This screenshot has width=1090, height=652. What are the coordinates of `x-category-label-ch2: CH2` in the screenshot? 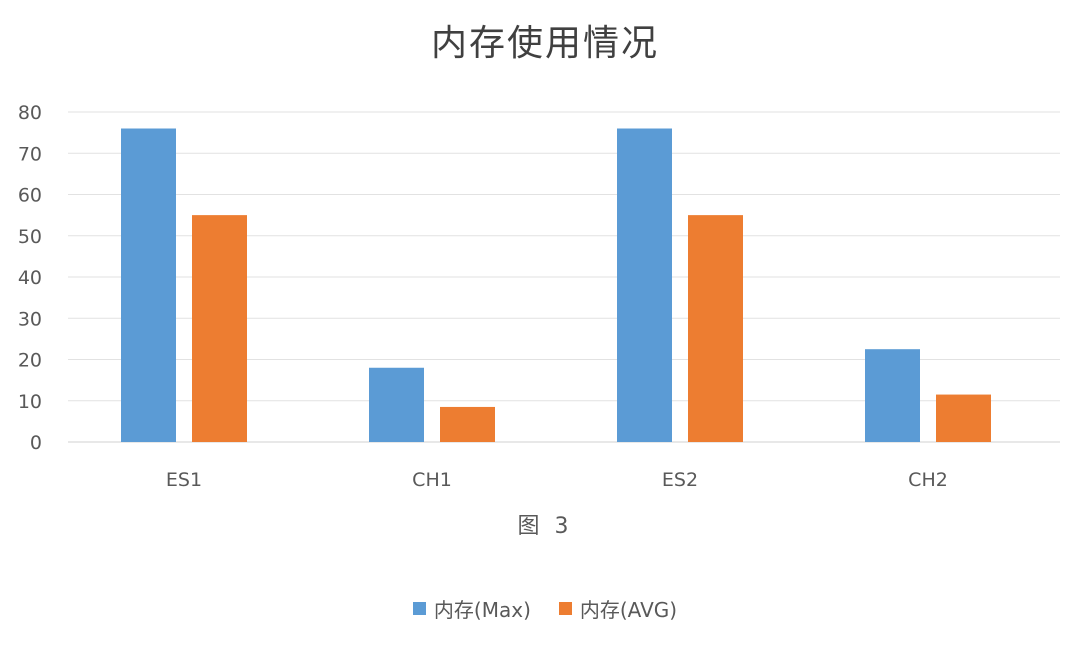 It's located at (928, 480).